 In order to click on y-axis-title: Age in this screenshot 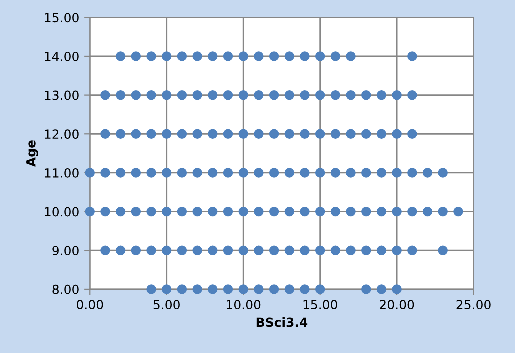, I will do `click(32, 154)`.